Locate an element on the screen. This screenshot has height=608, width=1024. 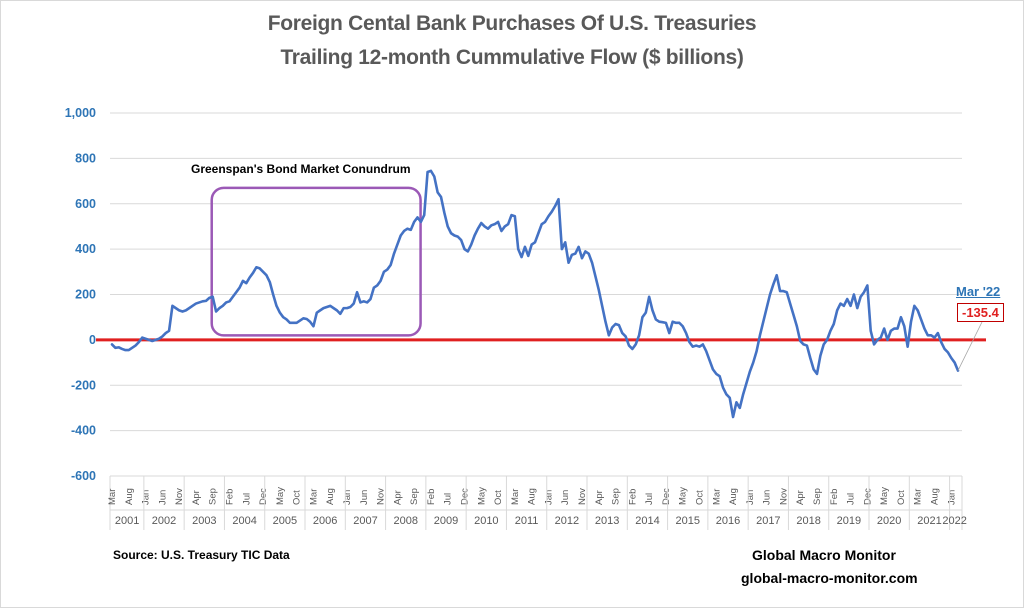
brand-site: global-macro-monitor.com is located at coordinates (829, 578).